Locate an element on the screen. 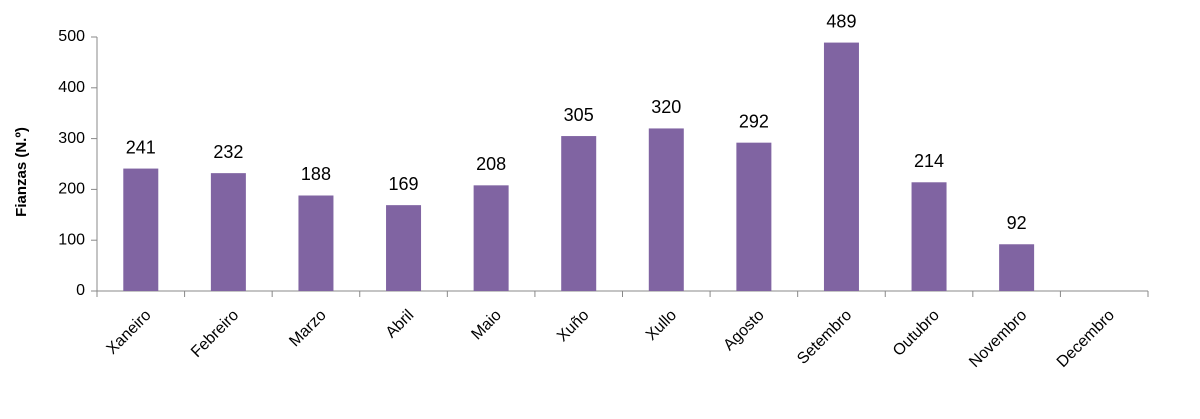 The height and width of the screenshot is (419, 1200). y-tick-label: 100 is located at coordinates (71, 239).